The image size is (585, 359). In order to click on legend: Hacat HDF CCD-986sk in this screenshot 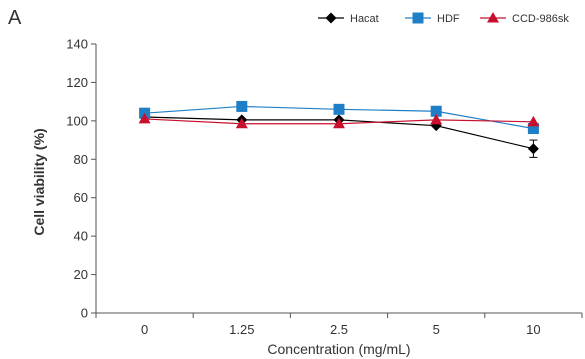, I will do `click(443, 18)`.